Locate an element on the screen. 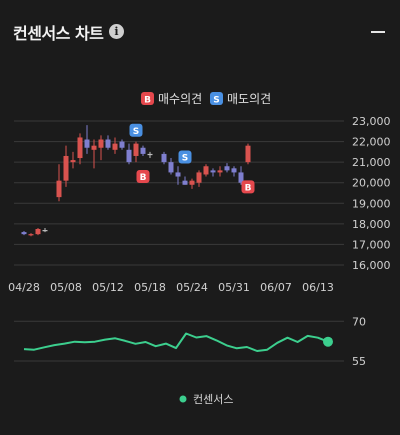 The image size is (400, 435). x-tick-label: 05/18 is located at coordinates (150, 287).